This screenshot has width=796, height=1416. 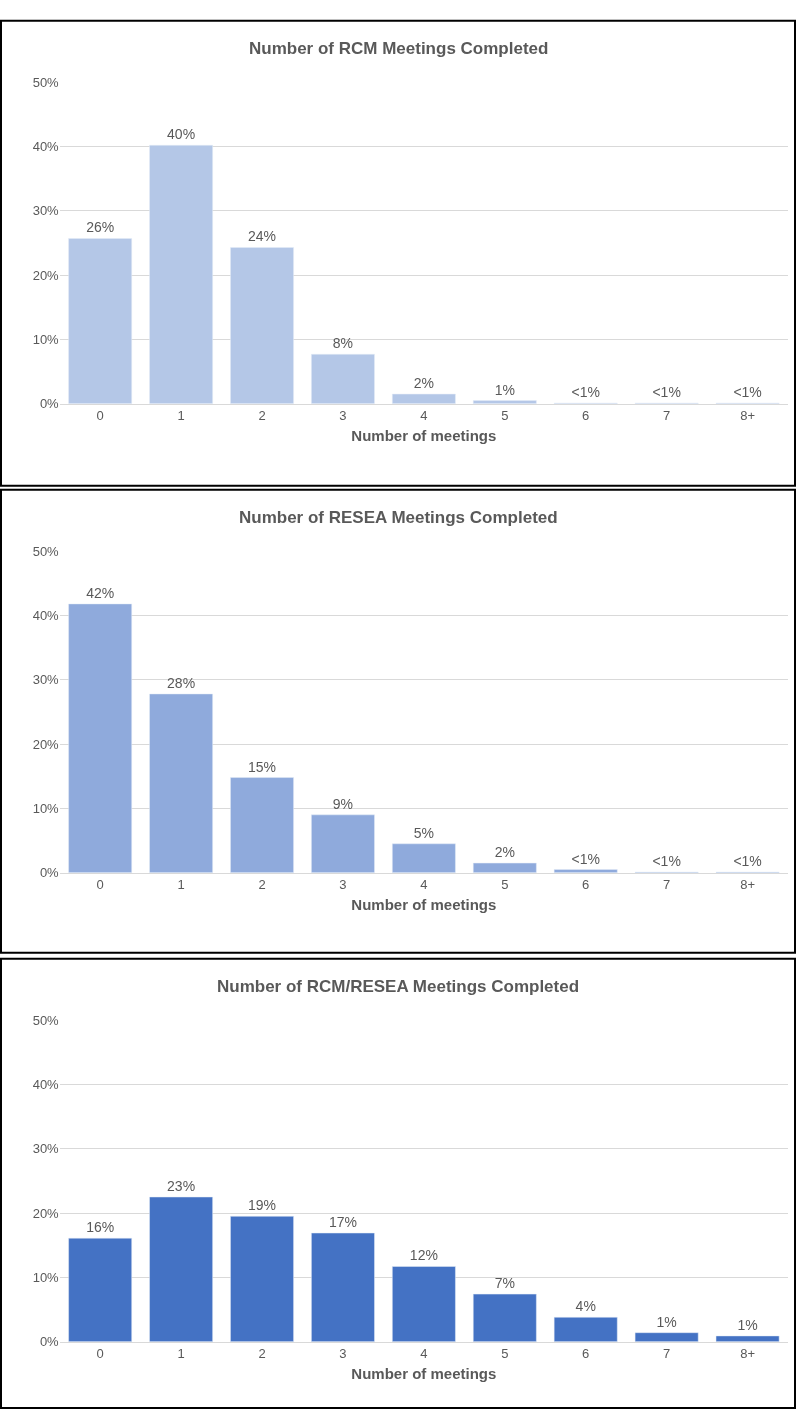 I want to click on data-label: 19%, so click(x=262, y=1205).